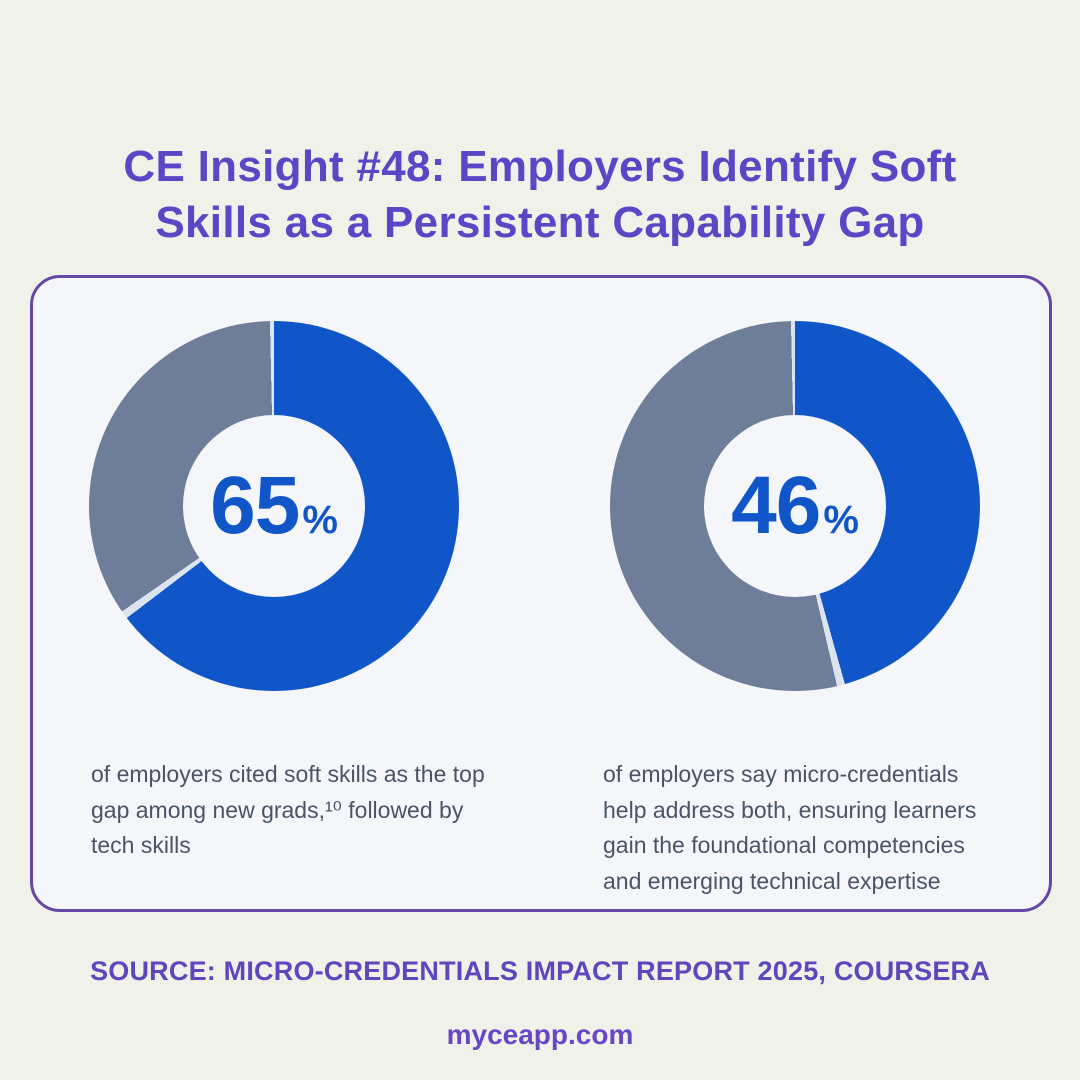 Image resolution: width=1080 pixels, height=1080 pixels. I want to click on donut-chart-soft-skills-gap: 65 %, so click(274, 506).